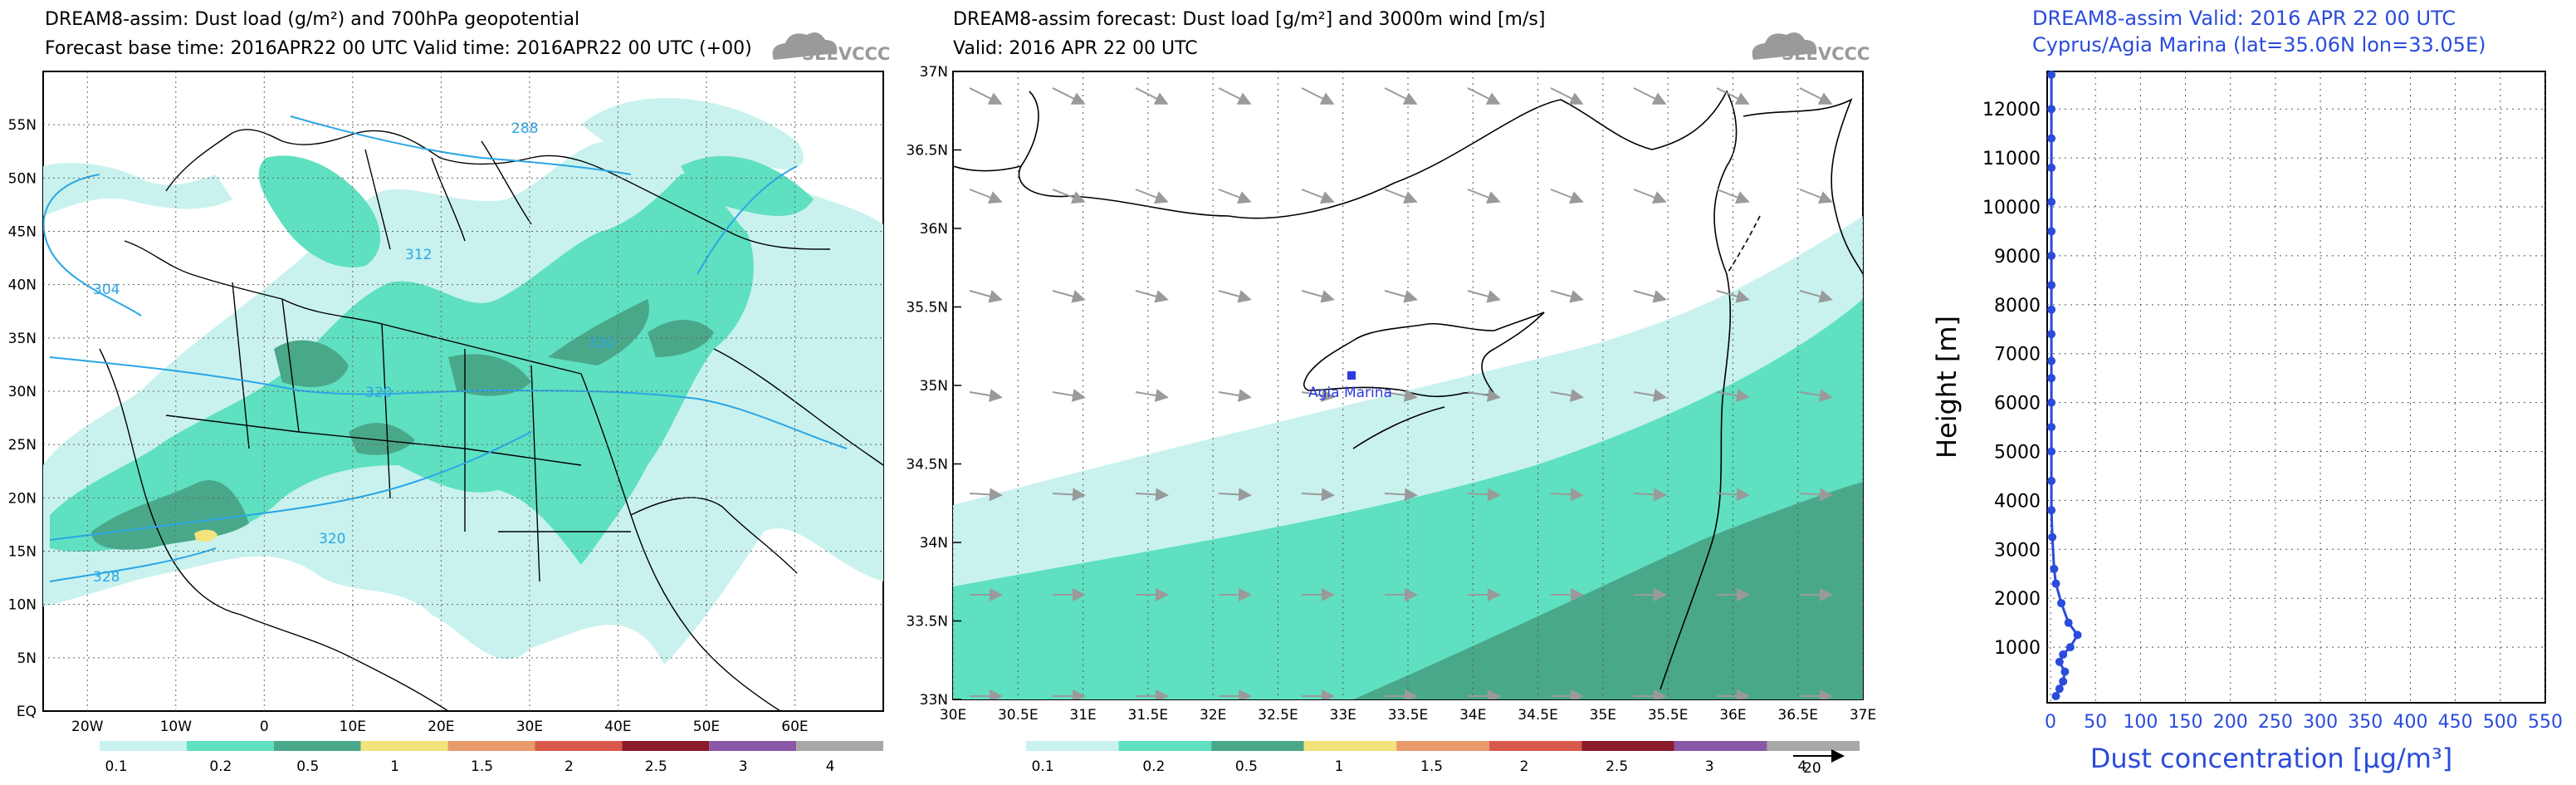 The image size is (2576, 785). Describe the element at coordinates (307, 766) in the screenshot. I see `colorbar-label: 0.5` at that location.